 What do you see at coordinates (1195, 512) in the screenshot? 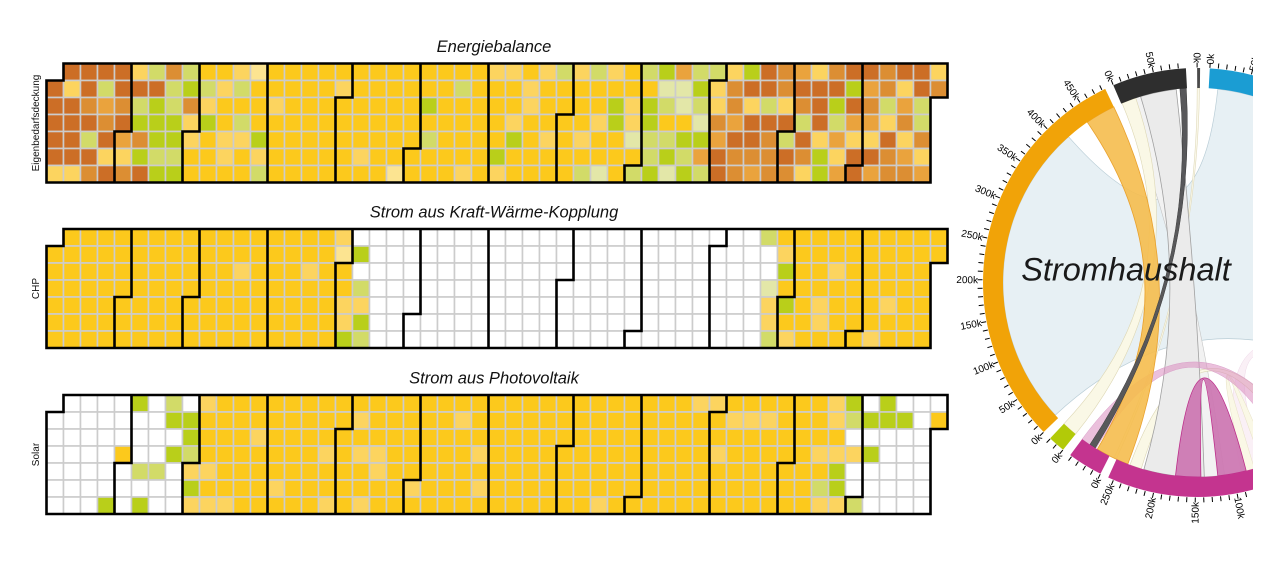
I see `svg-text: 150k` at bounding box center [1195, 512].